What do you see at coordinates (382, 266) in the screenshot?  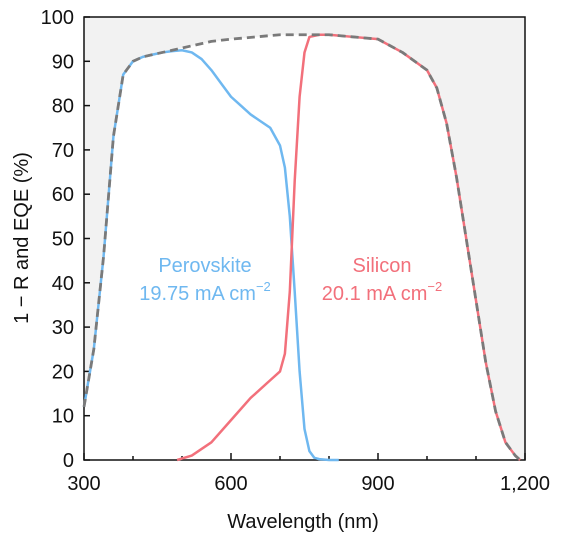 I see `silicon-label-name: Silicon` at bounding box center [382, 266].